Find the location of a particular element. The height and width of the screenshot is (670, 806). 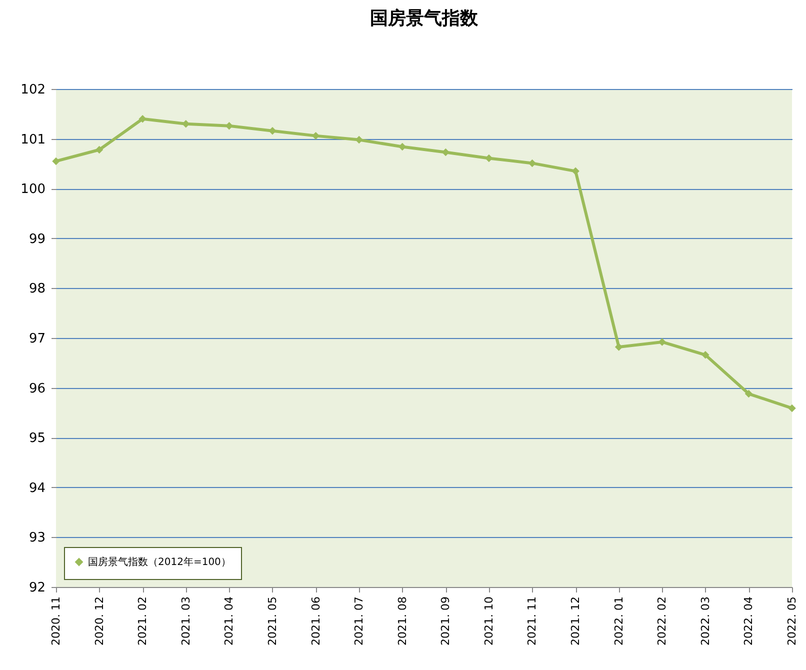

x-tick-label: 2021. 04 is located at coordinates (229, 621).